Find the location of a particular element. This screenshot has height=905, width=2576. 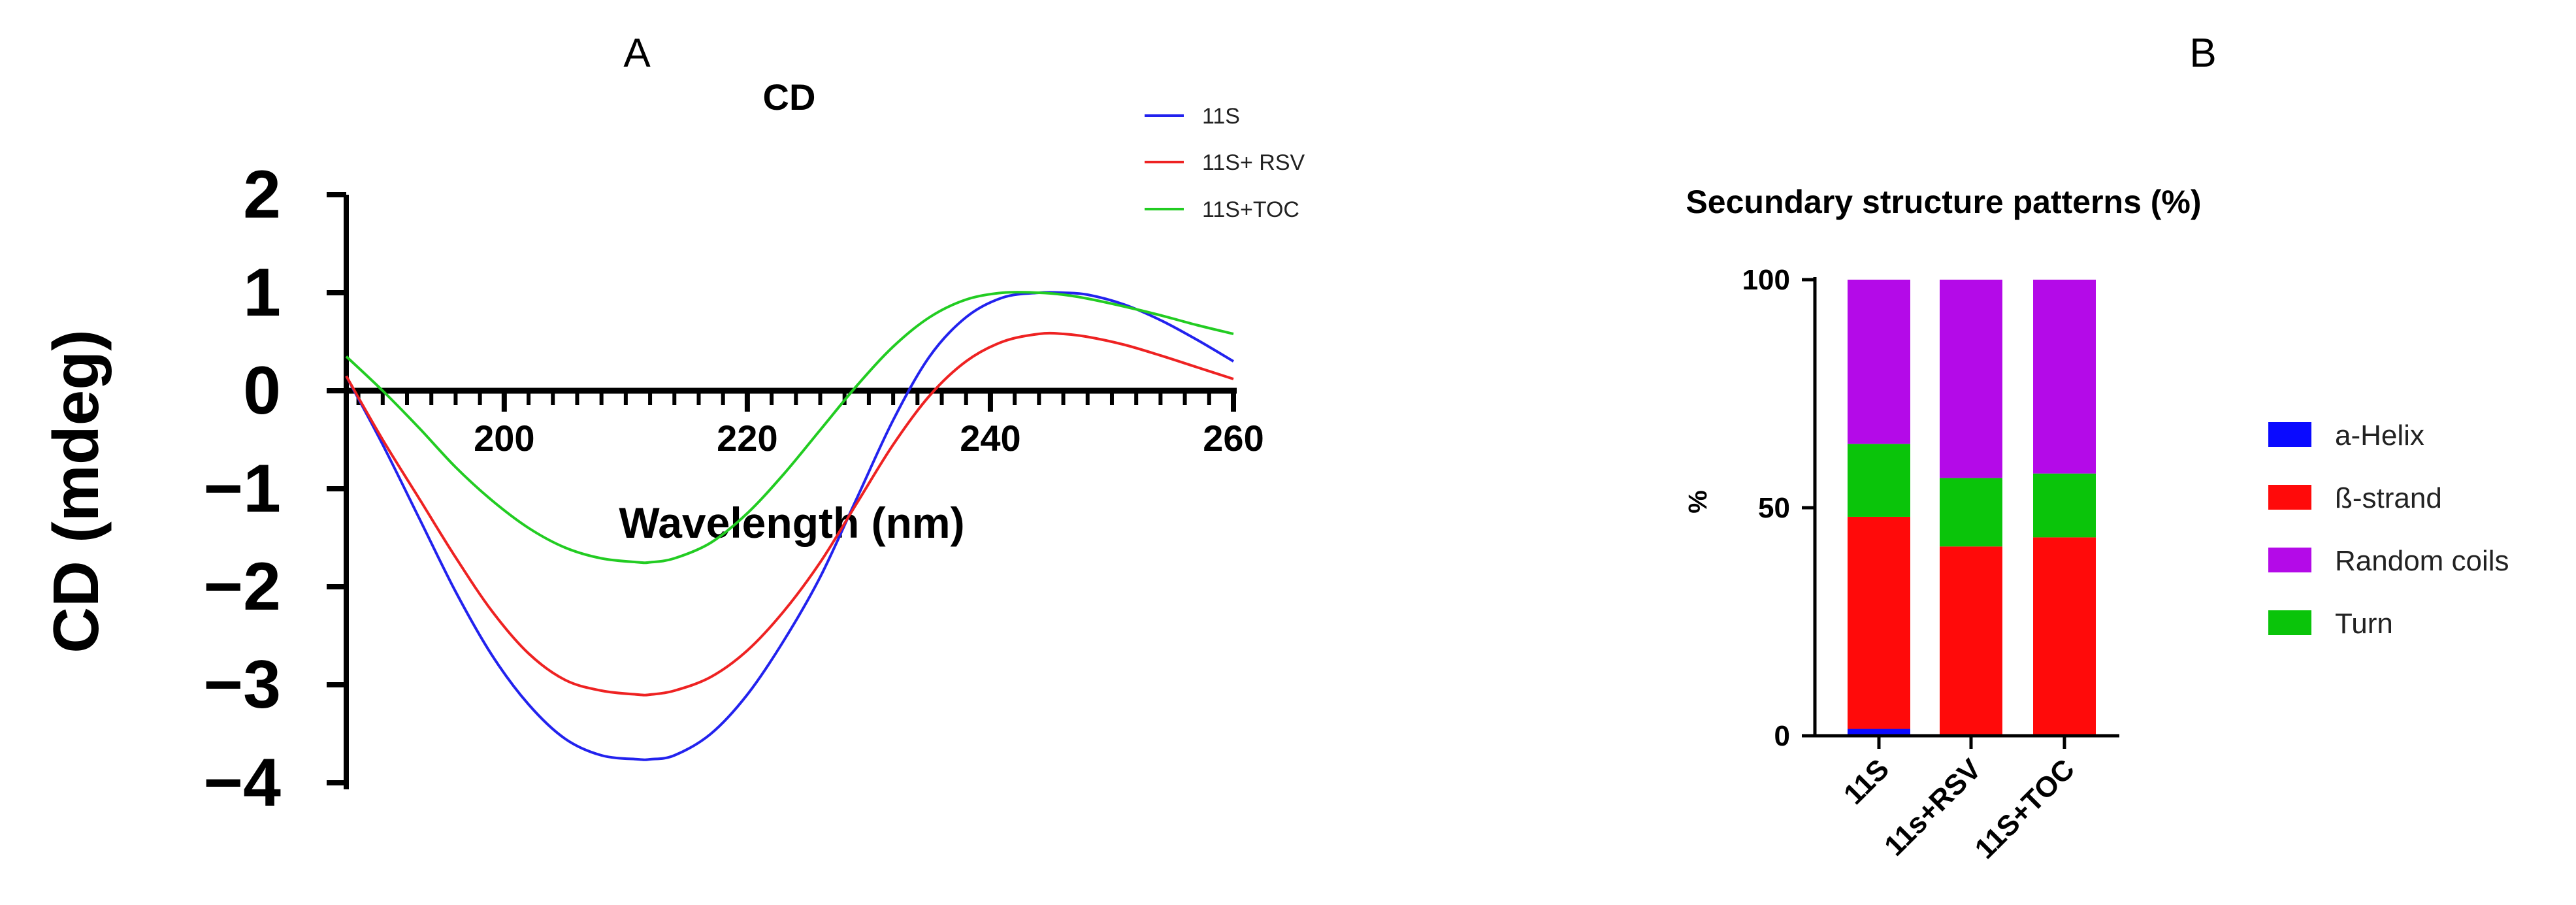

series-line-11s-rsv is located at coordinates (789, 514).